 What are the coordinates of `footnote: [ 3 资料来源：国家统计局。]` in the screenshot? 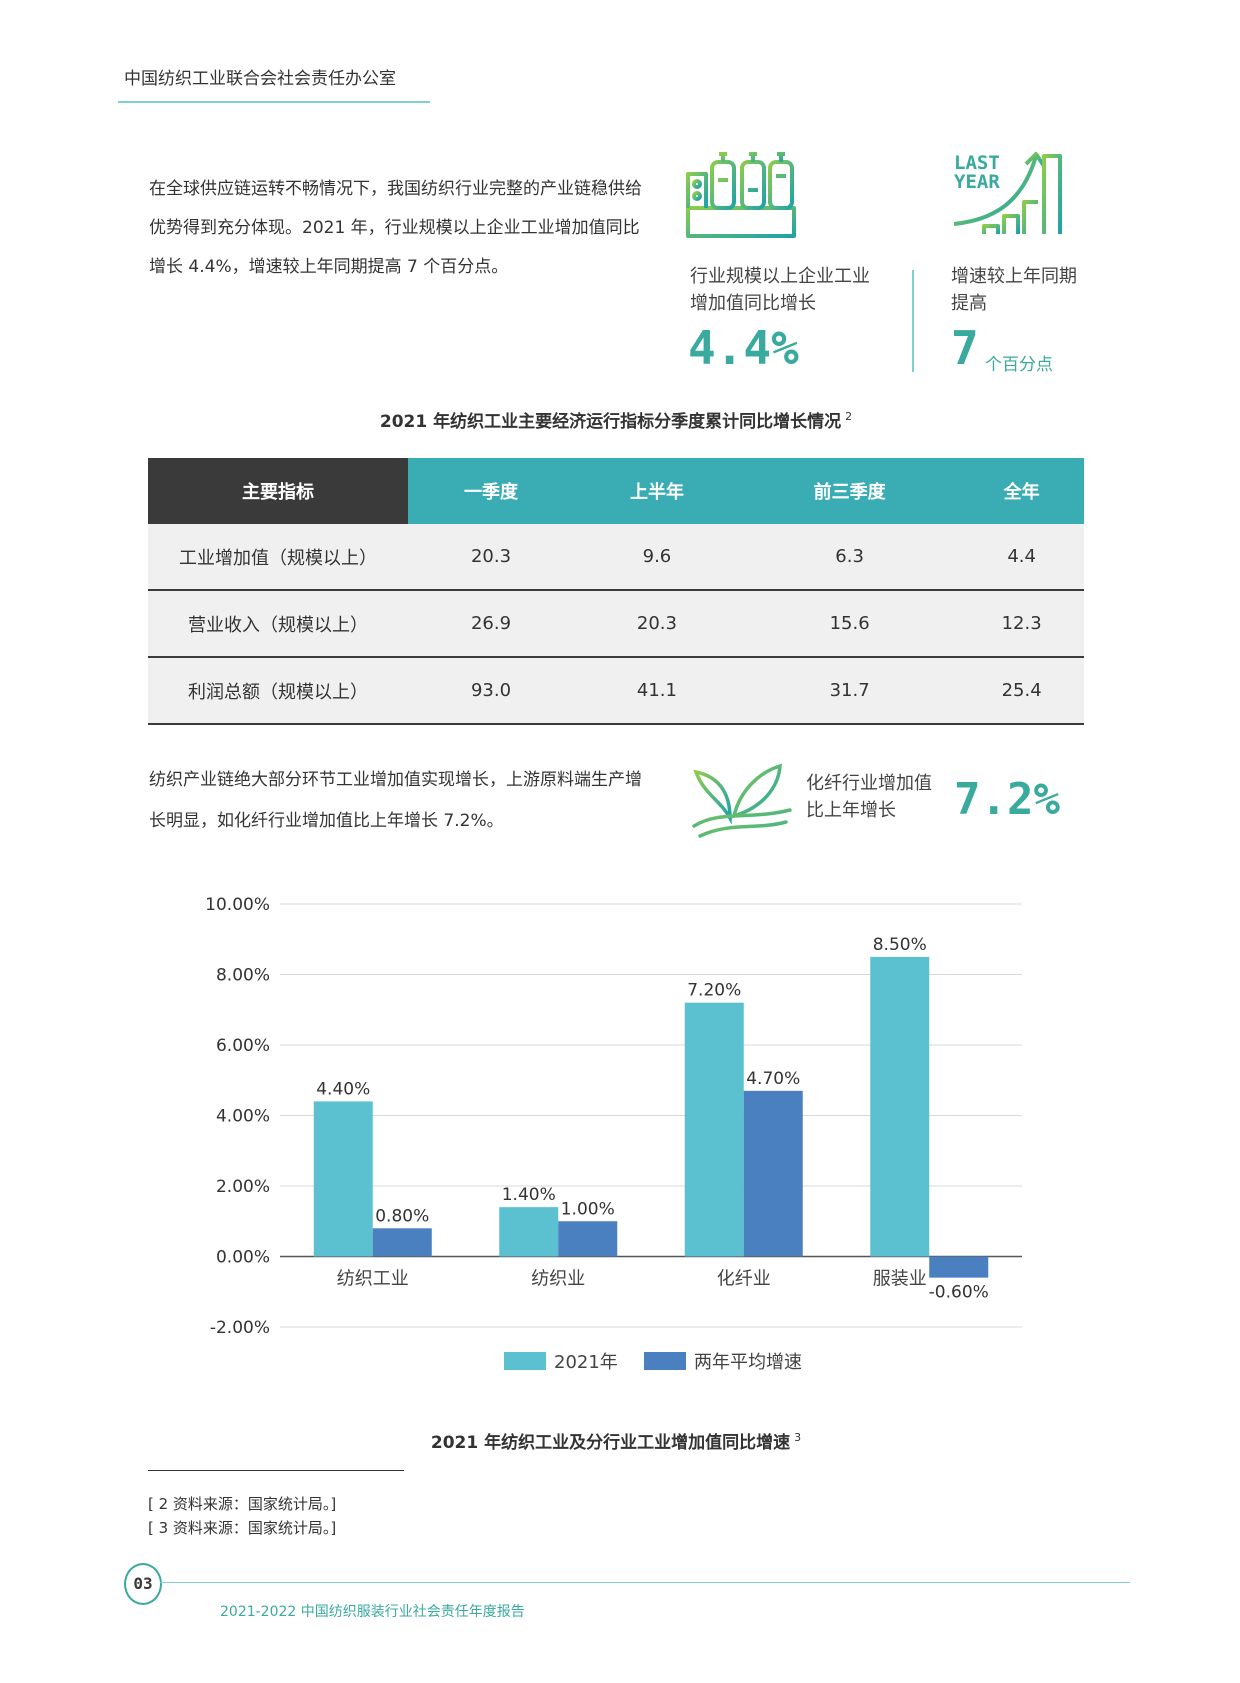 It's located at (242, 1528).